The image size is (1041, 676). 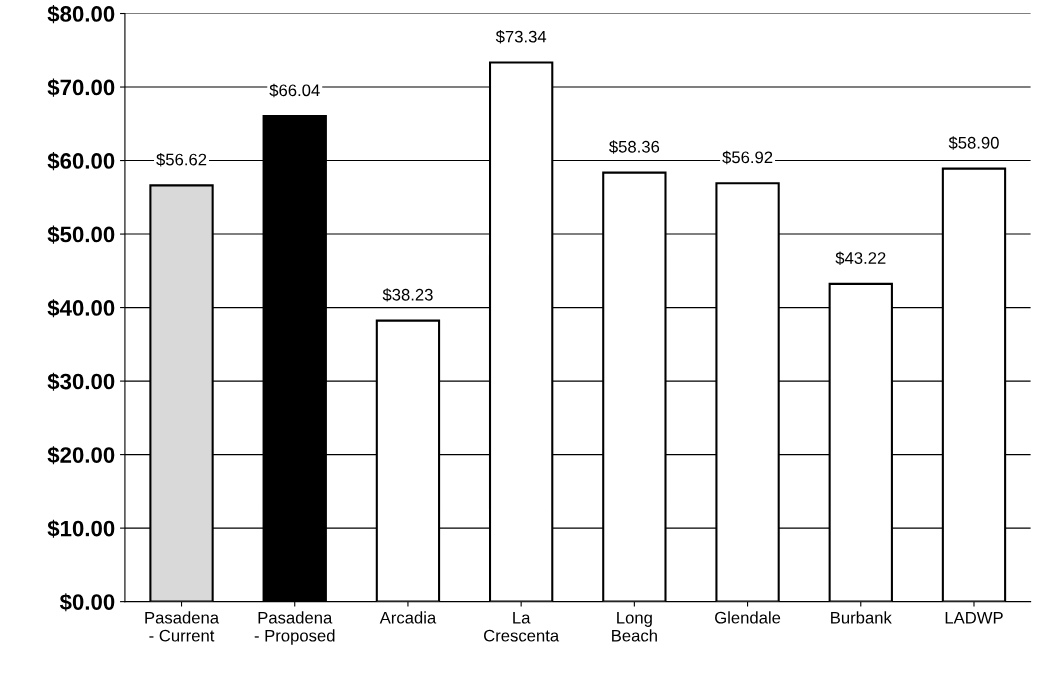 What do you see at coordinates (860, 258) in the screenshot?
I see `data-label: $43.22` at bounding box center [860, 258].